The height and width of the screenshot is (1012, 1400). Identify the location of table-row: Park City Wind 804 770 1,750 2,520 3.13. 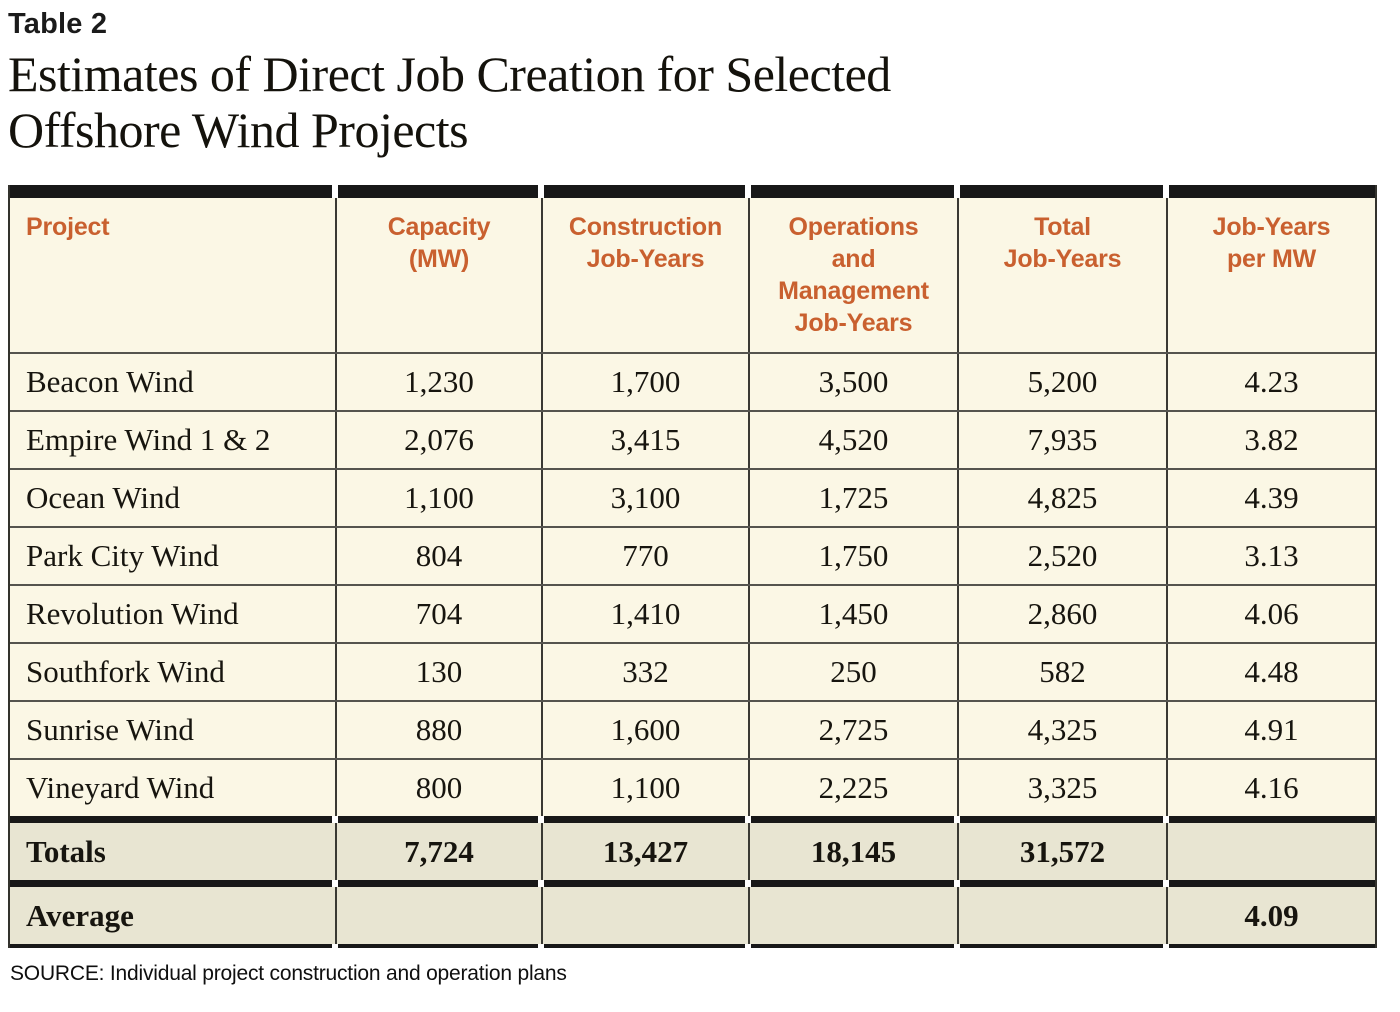
(692, 555).